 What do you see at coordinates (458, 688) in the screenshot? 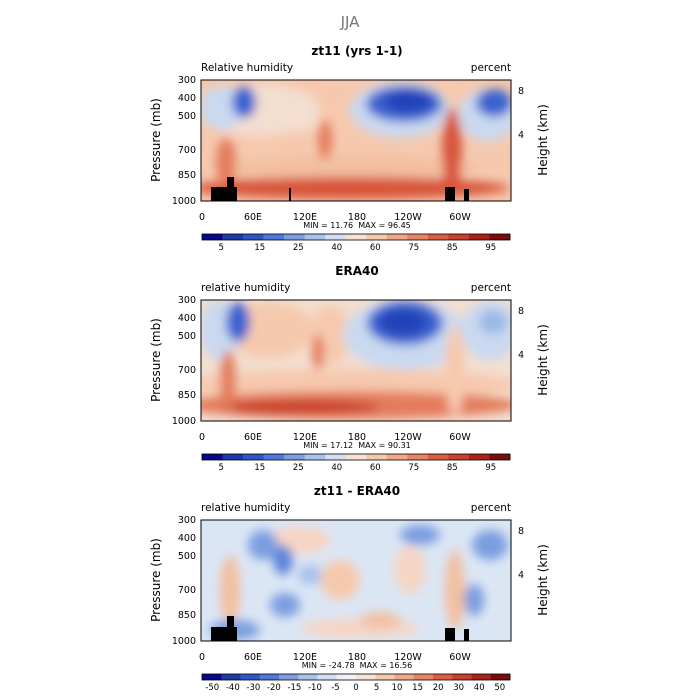
I see `colorbar-label: 30` at bounding box center [458, 688].